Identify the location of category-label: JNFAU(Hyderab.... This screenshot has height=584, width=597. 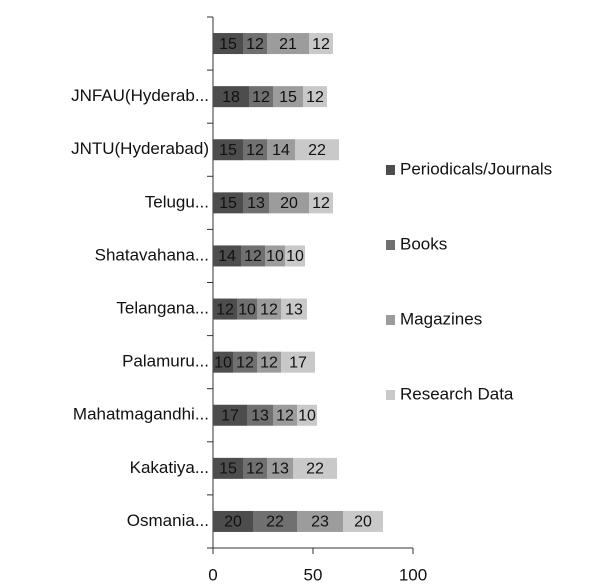
(140, 95).